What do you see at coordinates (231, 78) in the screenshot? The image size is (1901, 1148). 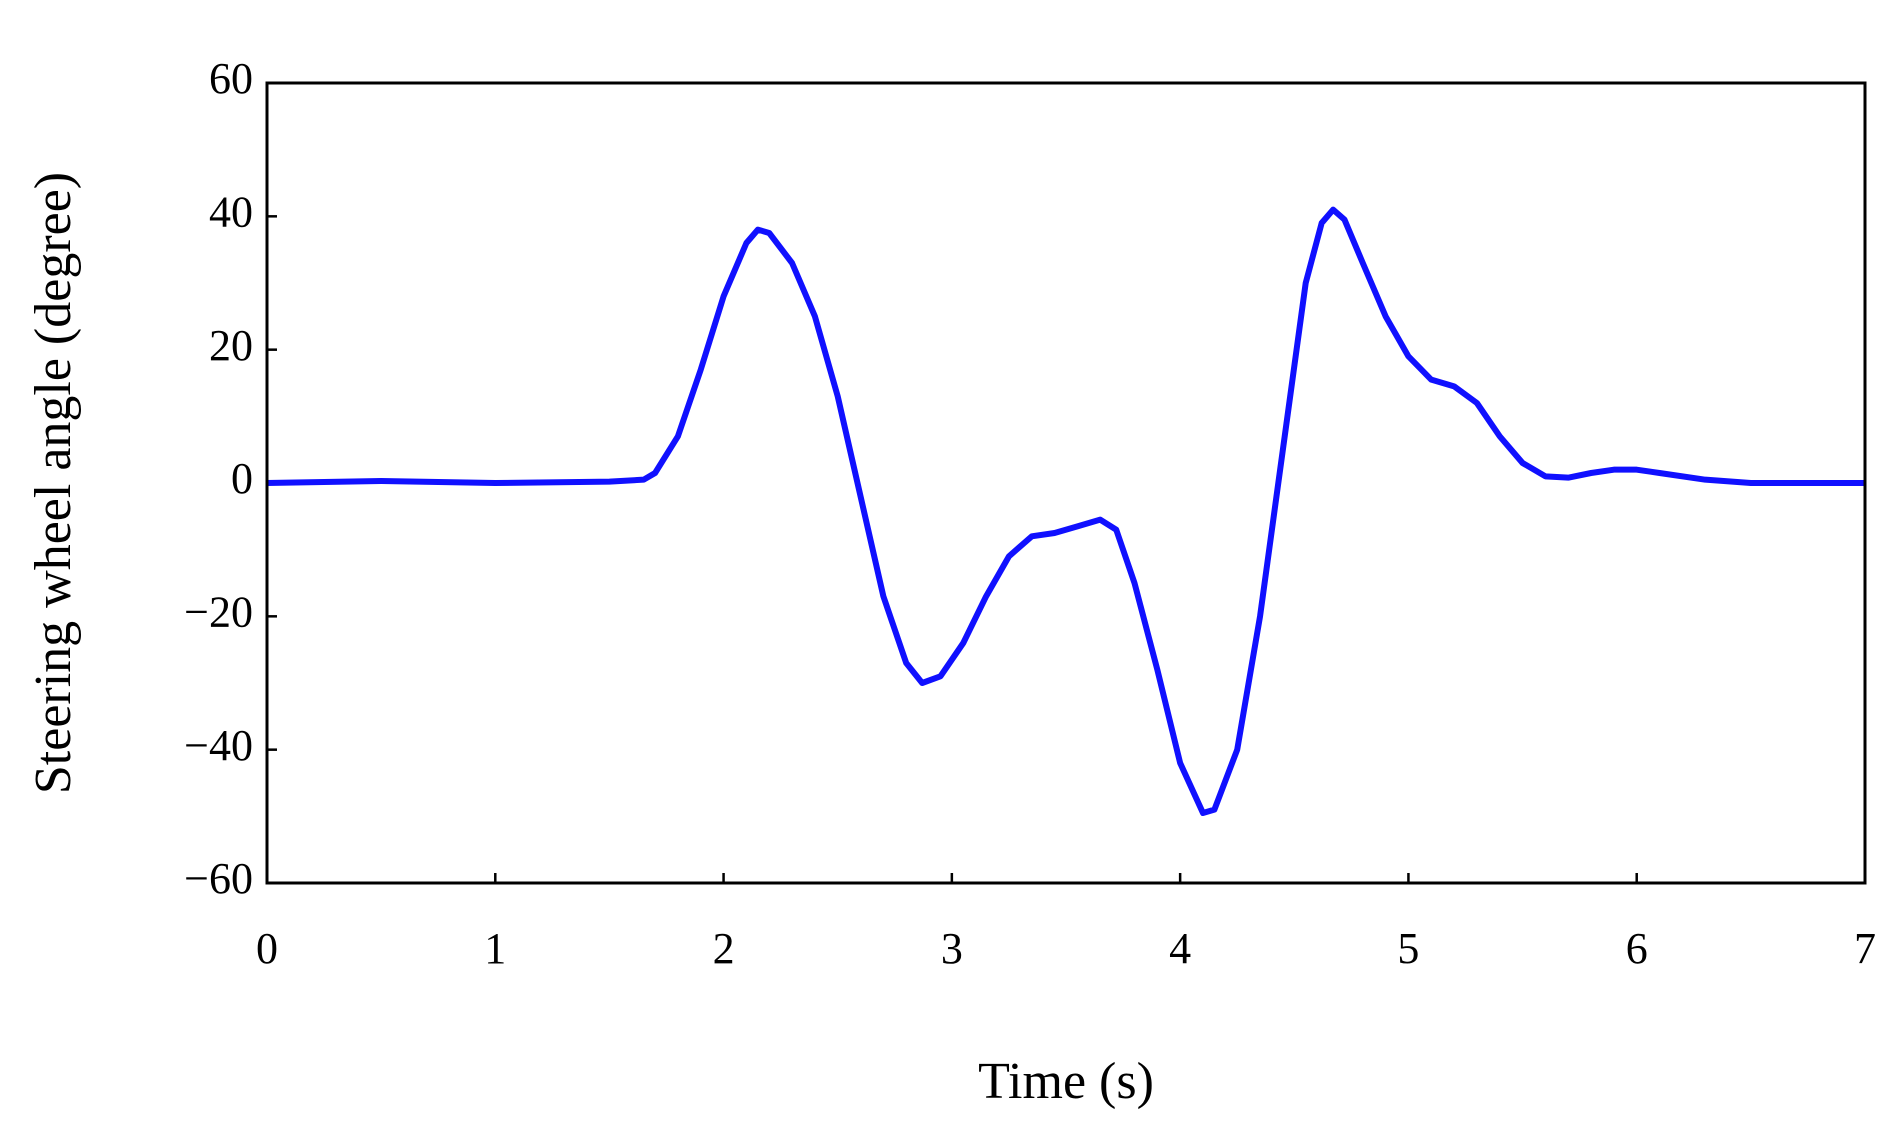 I see `y-tick-label: 60` at bounding box center [231, 78].